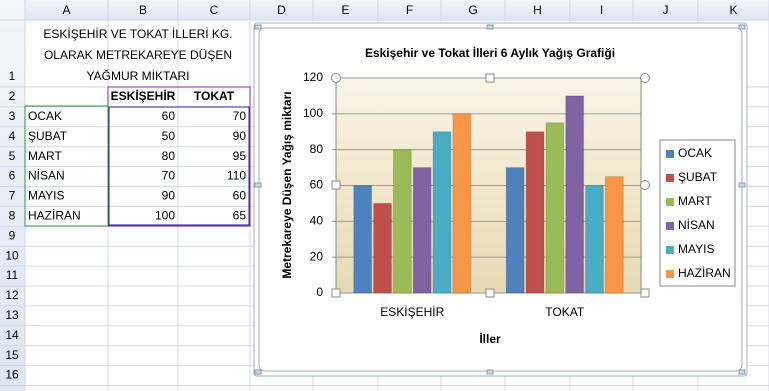 The height and width of the screenshot is (391, 769). Describe the element at coordinates (695, 153) in the screenshot. I see `legend-label: OCAK` at that location.